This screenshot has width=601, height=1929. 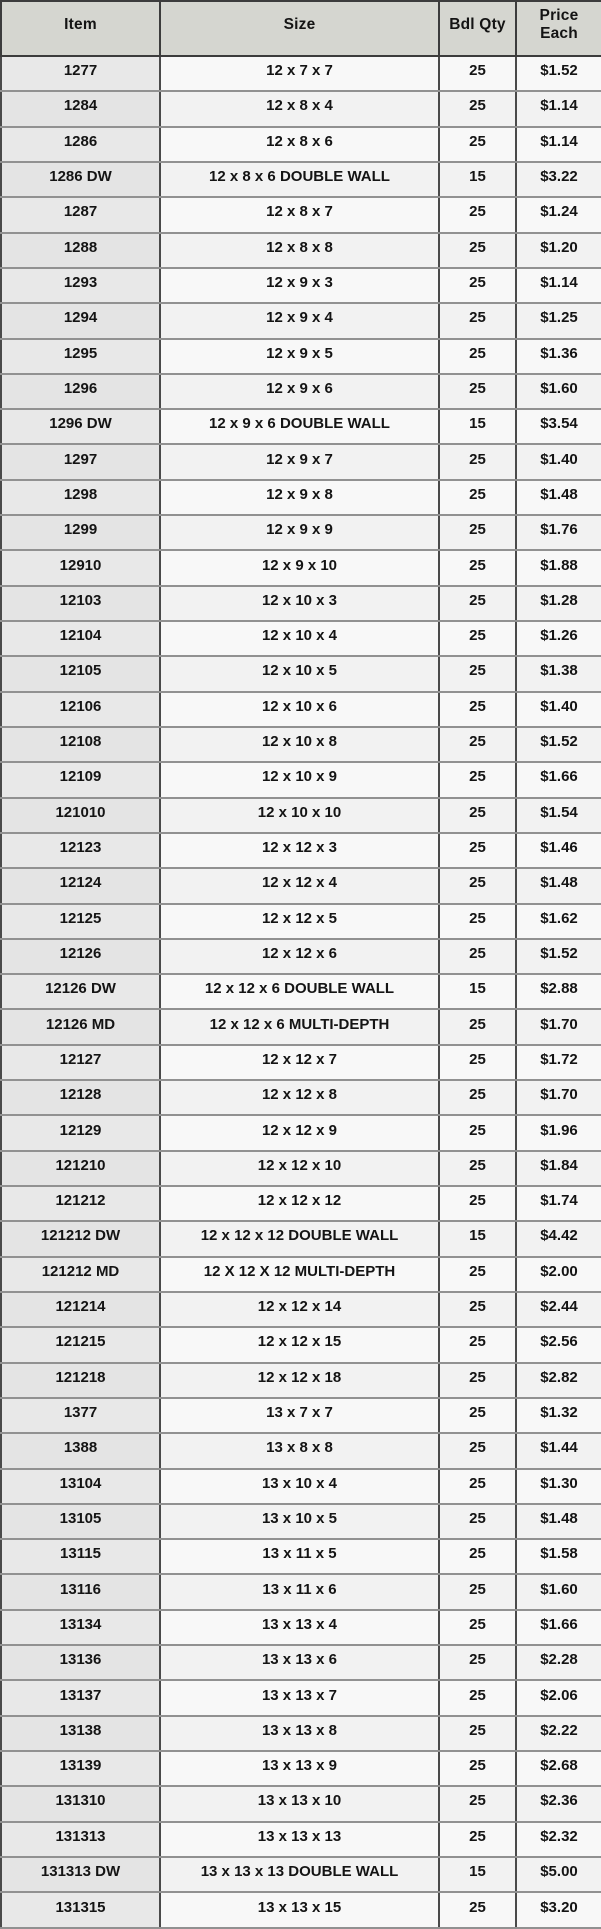 What do you see at coordinates (300, 921) in the screenshot?
I see `table-row: 12125 12 x 12 x 5 25 $1.62` at bounding box center [300, 921].